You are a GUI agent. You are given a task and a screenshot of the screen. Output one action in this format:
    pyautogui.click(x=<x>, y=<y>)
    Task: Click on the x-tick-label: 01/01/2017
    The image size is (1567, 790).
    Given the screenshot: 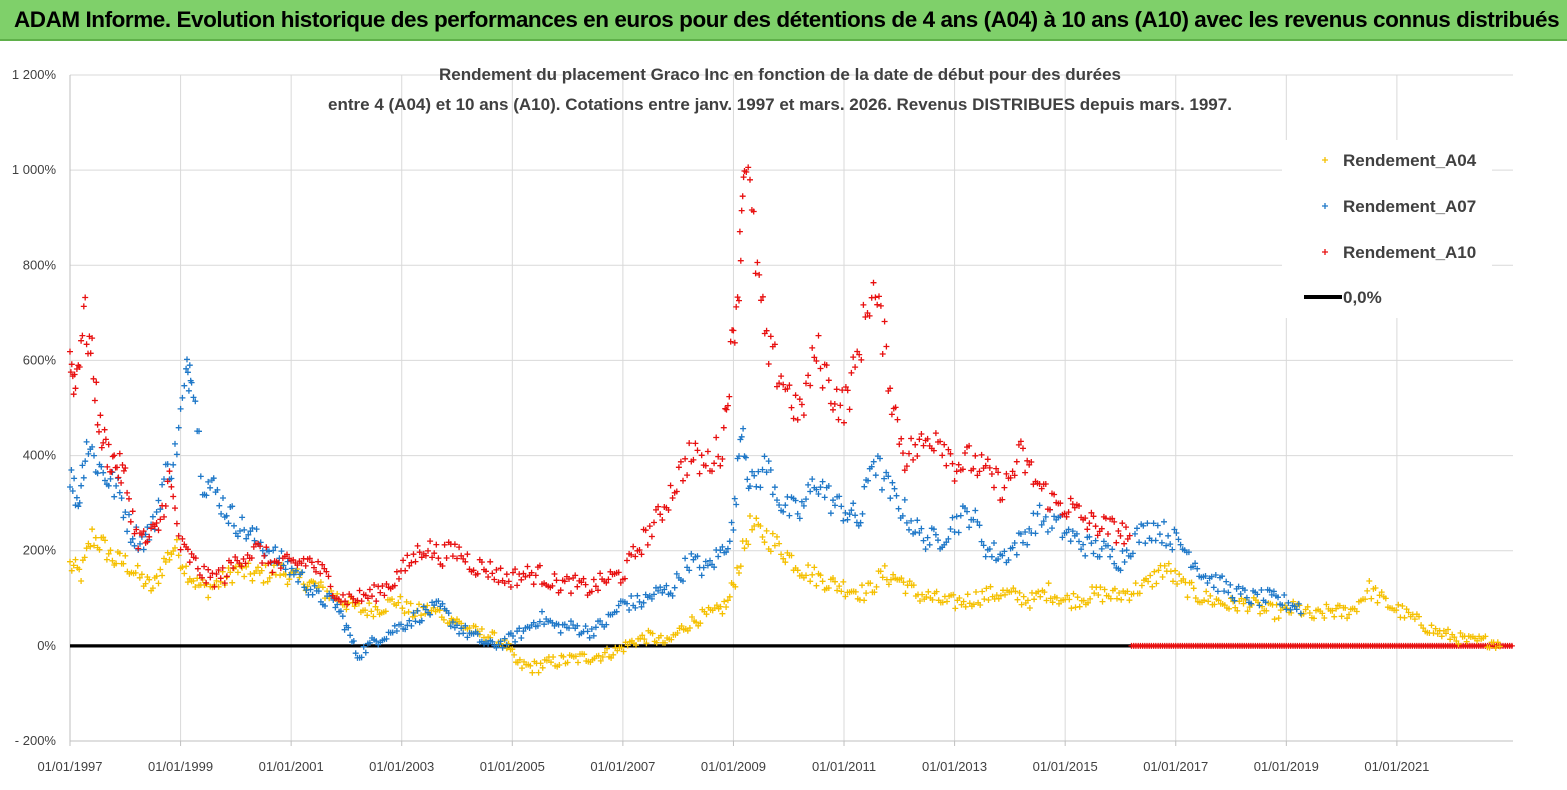 What is the action you would take?
    pyautogui.click(x=1175, y=766)
    